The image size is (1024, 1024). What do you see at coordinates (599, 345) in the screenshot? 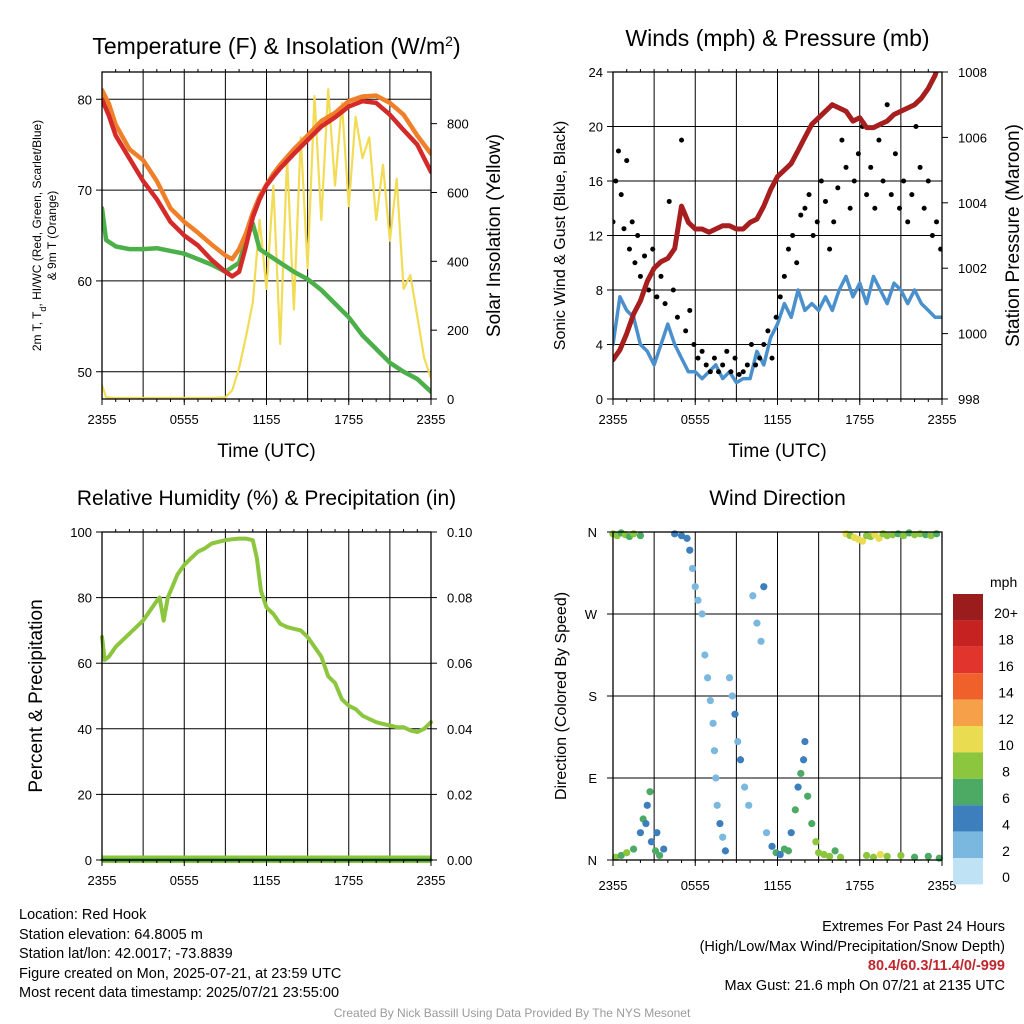
I see `y-tick-label: 4` at bounding box center [599, 345].